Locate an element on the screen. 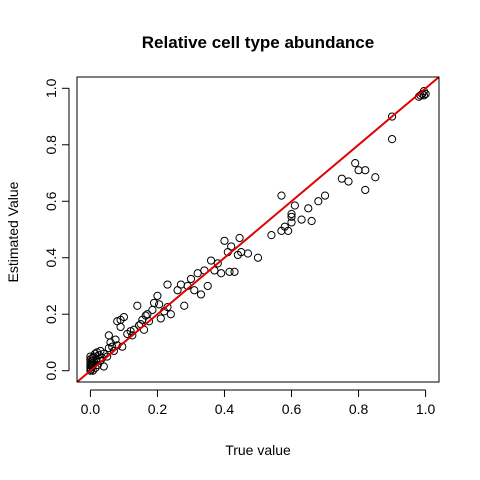  y-tick-label-2: 0.4 is located at coordinates (51, 258).